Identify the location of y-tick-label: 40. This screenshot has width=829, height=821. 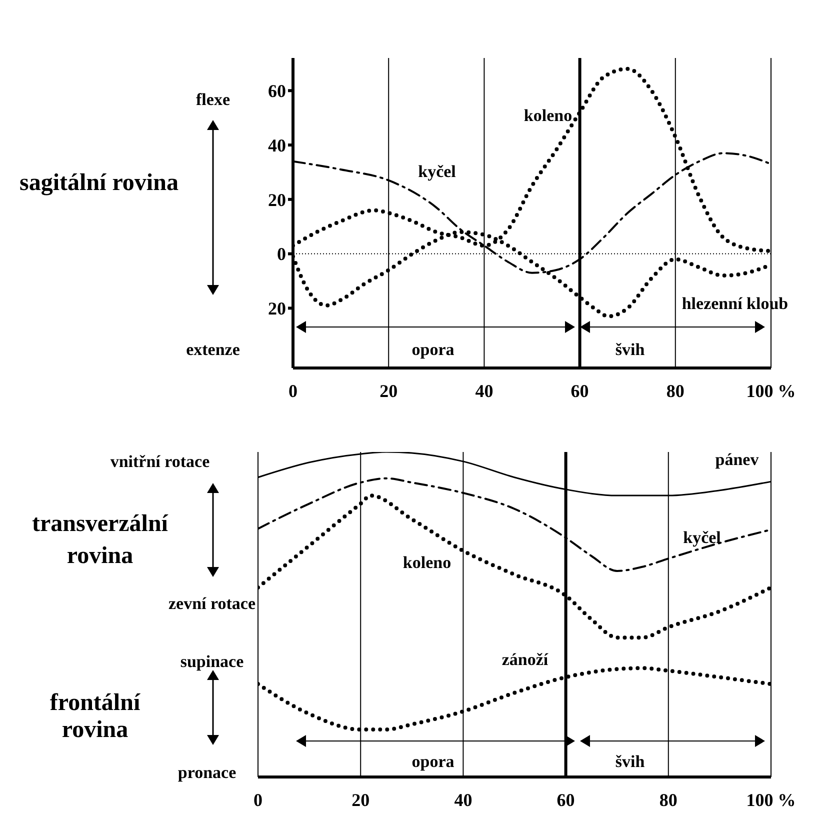
(277, 145).